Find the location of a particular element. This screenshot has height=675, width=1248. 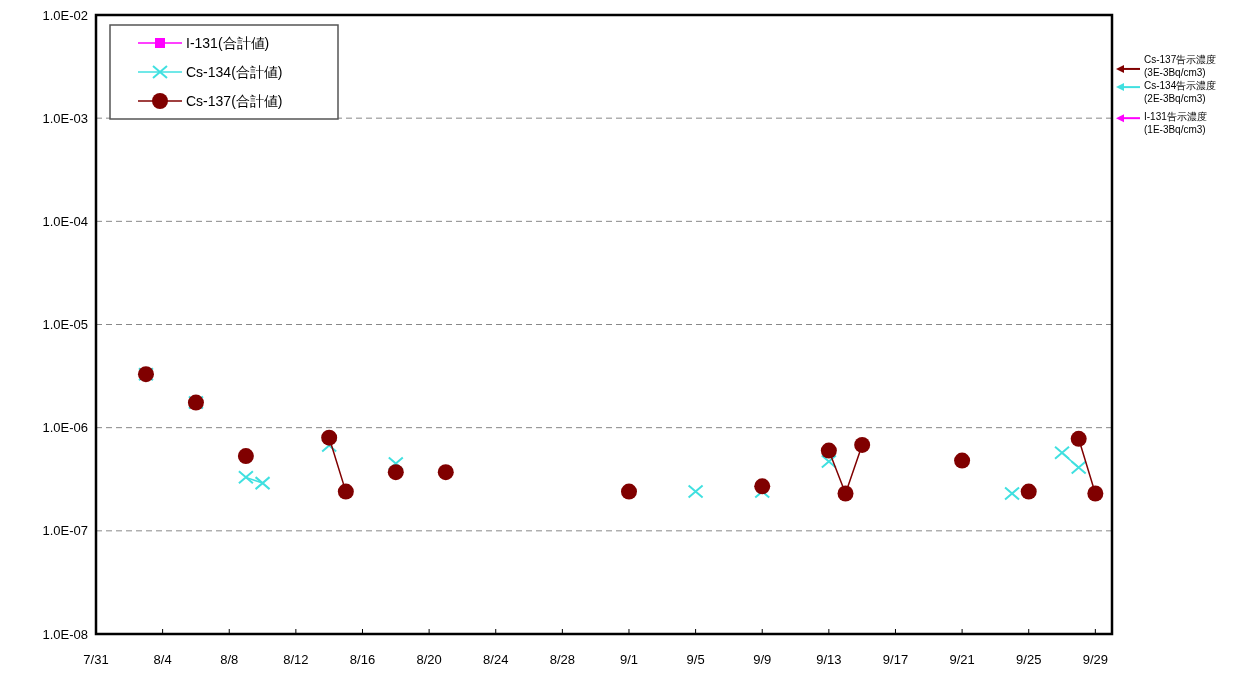

x-tick-label: 8/28 is located at coordinates (562, 659).